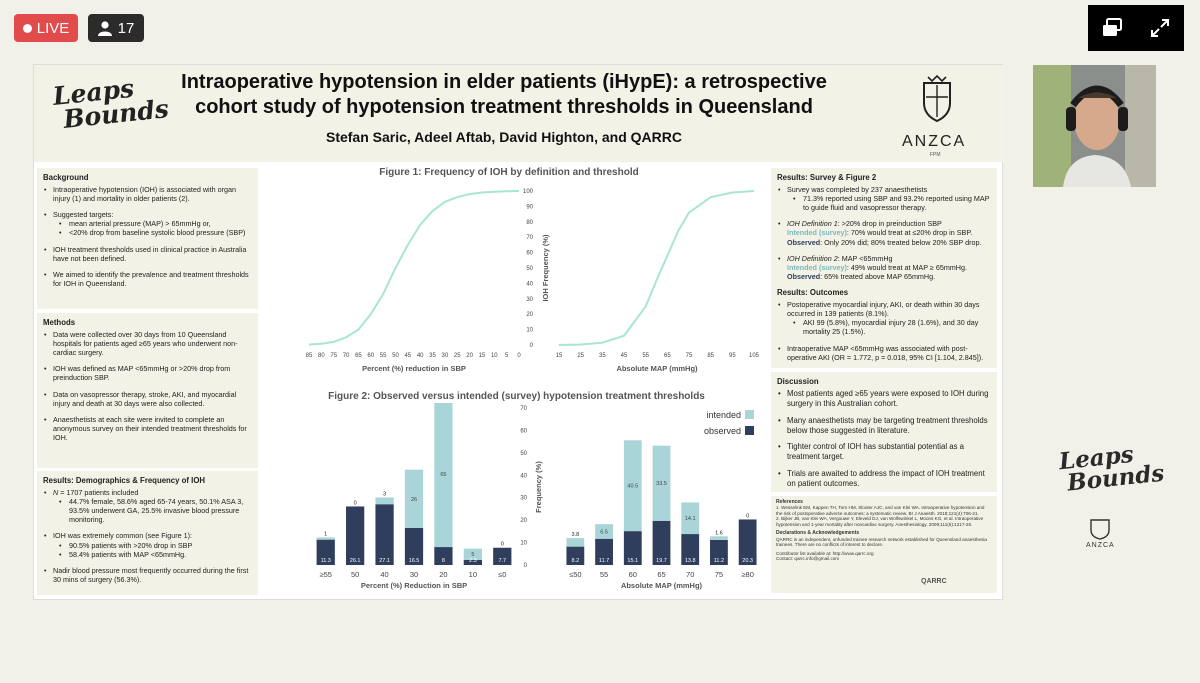 The height and width of the screenshot is (683, 1200). Describe the element at coordinates (749, 430) in the screenshot. I see `legend-observed-swatch` at that location.